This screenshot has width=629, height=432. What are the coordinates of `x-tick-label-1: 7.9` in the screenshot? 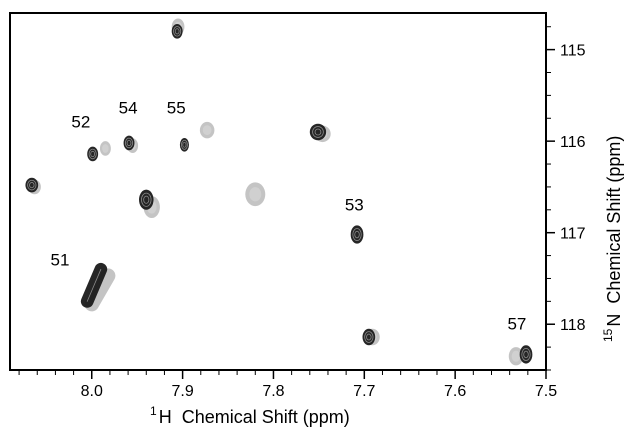 It's located at (182, 391).